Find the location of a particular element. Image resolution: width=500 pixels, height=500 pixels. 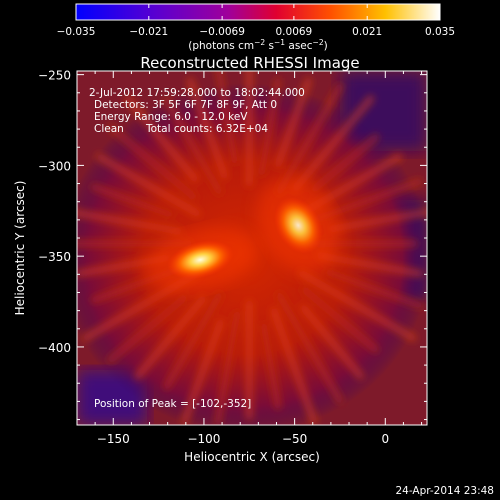

x-tick-label: −100 is located at coordinates (203, 439).